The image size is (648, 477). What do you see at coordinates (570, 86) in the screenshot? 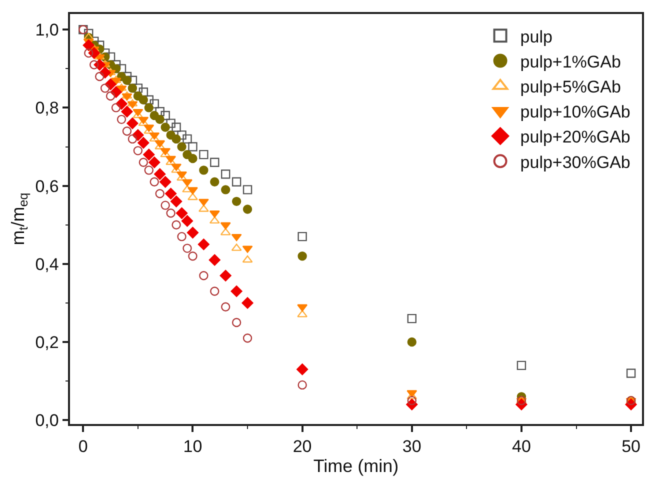
I see `legend-label: pulp+5%GAb` at bounding box center [570, 86].